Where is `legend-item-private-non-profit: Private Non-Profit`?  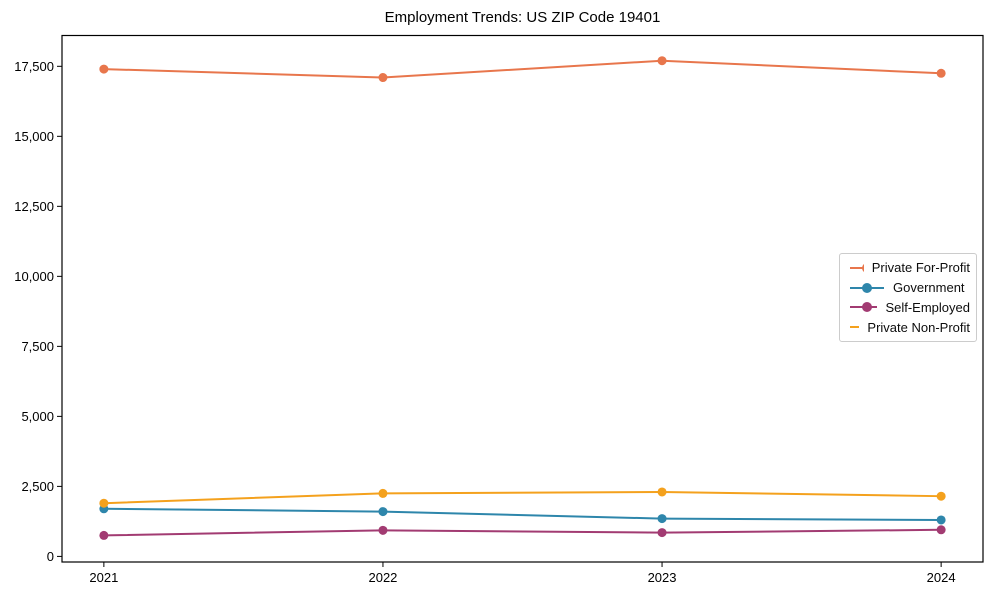
legend-item-private-non-profit: Private Non-Profit is located at coordinates (909, 327).